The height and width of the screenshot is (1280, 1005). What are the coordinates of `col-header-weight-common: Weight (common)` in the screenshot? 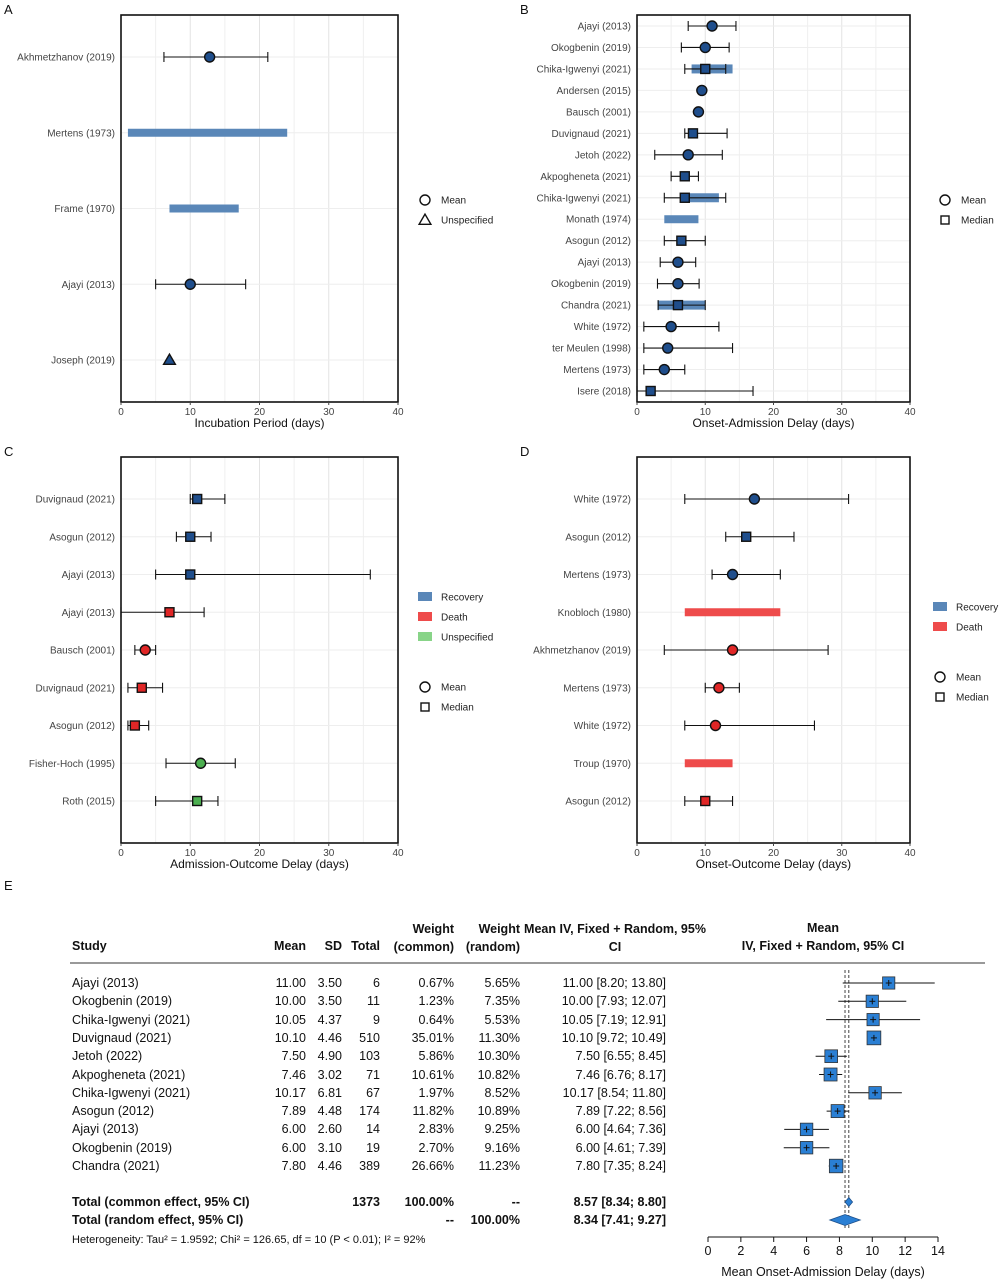 It's located at (423, 938).